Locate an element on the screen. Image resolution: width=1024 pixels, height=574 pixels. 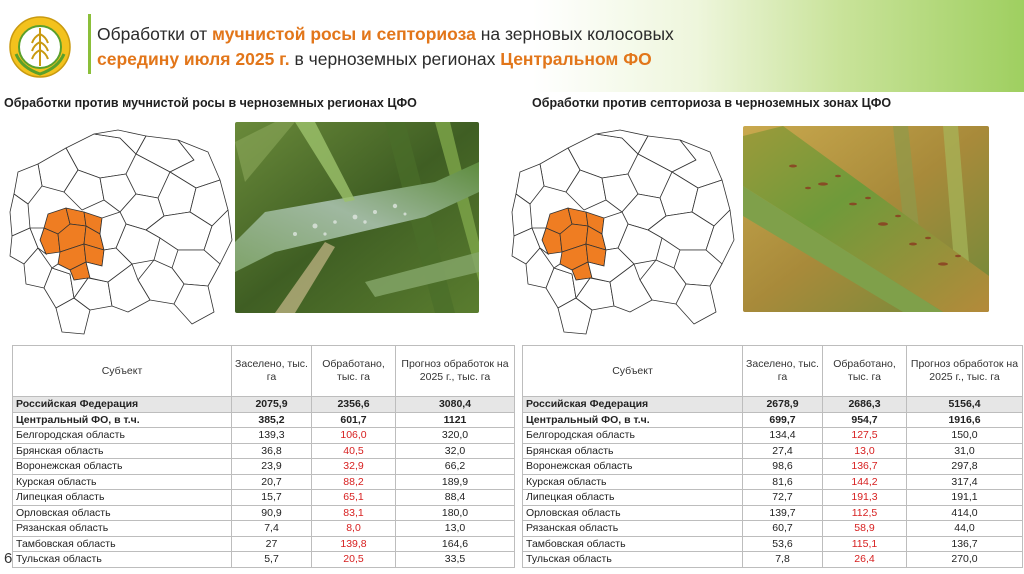
cell-forecast: 1121 is located at coordinates (455, 419).